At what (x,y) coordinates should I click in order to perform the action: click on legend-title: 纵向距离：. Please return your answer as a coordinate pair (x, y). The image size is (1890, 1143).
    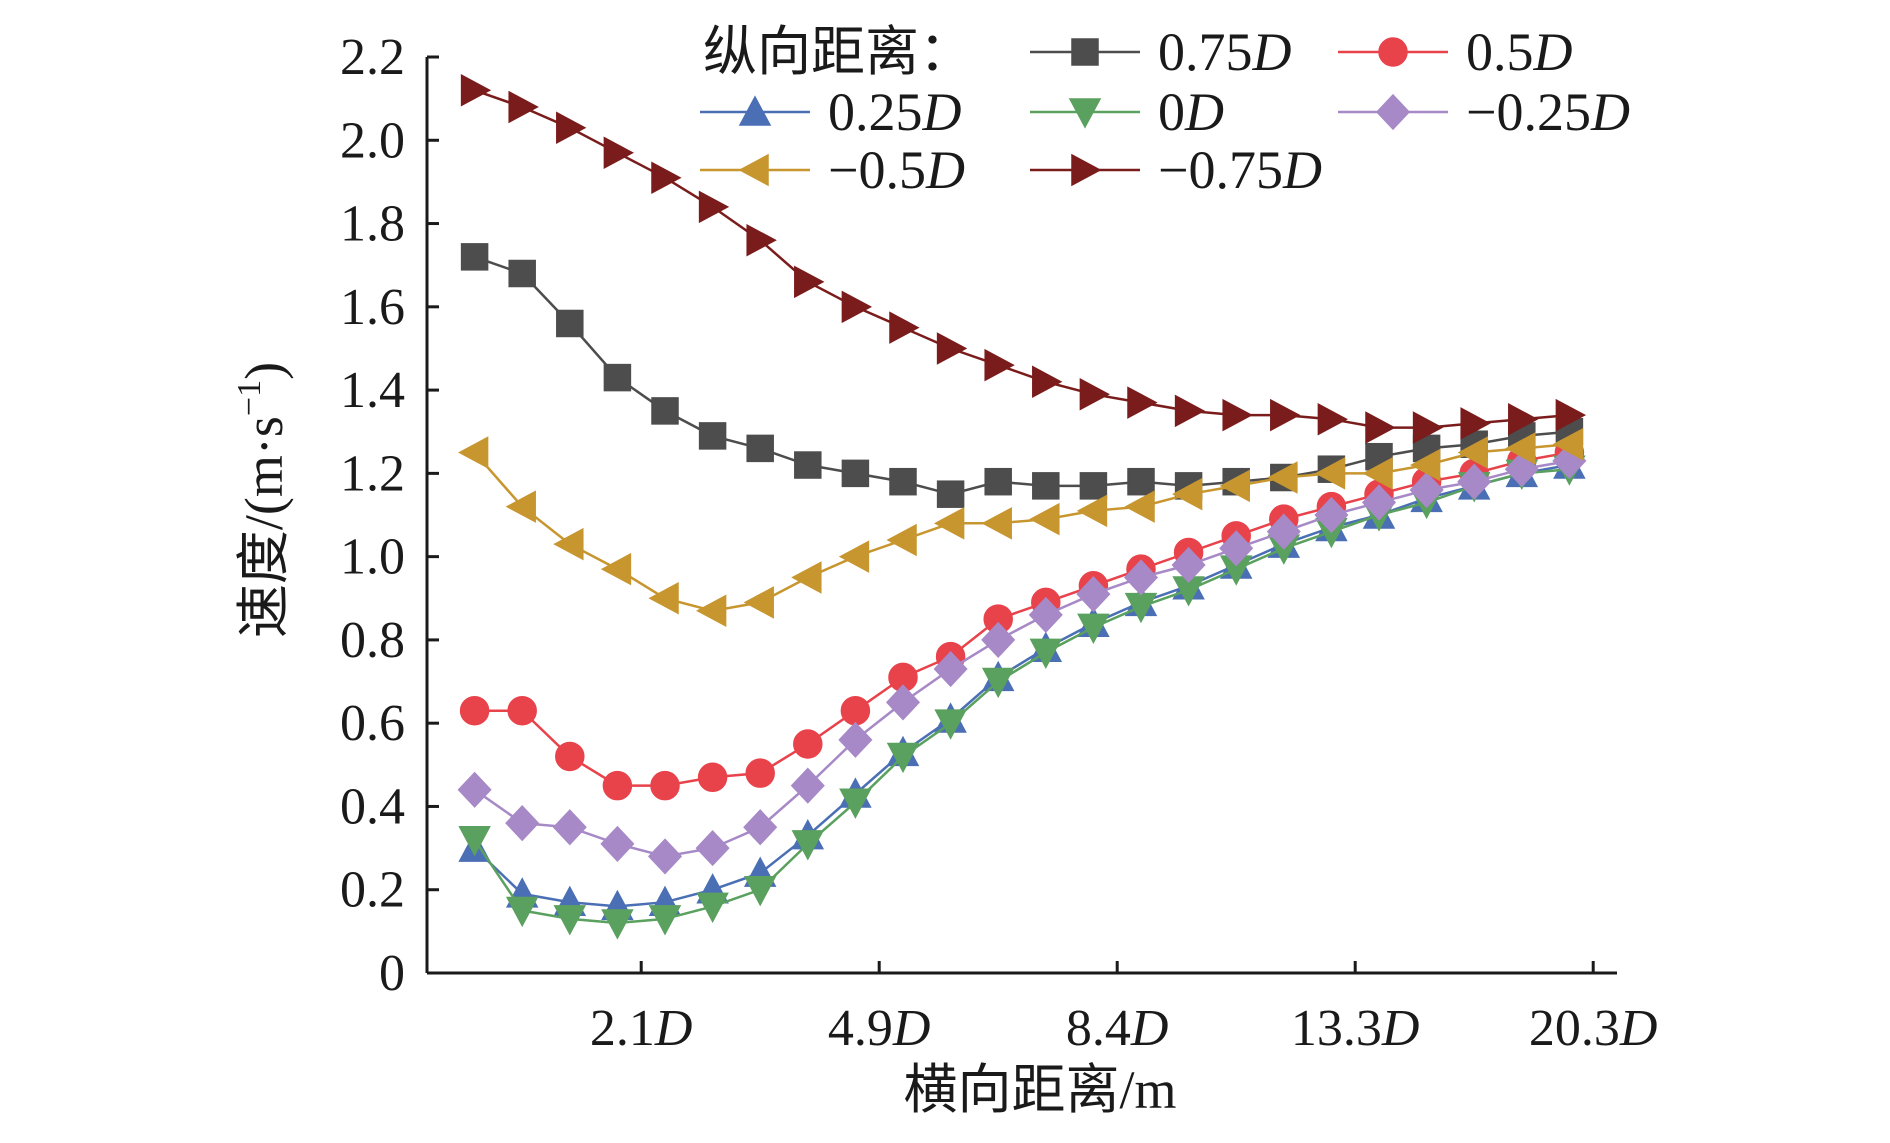
    Looking at the image, I should click on (838, 52).